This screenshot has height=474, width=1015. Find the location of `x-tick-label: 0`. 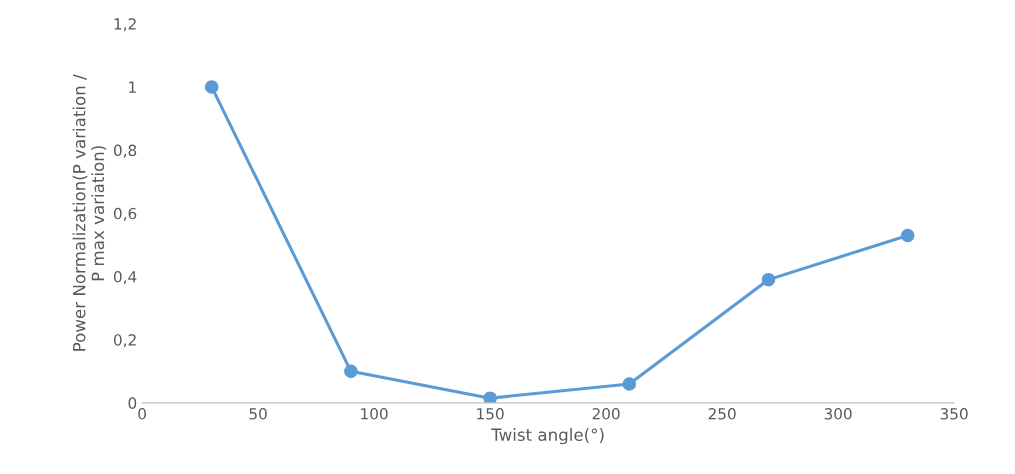

x-tick-label: 0 is located at coordinates (142, 414).